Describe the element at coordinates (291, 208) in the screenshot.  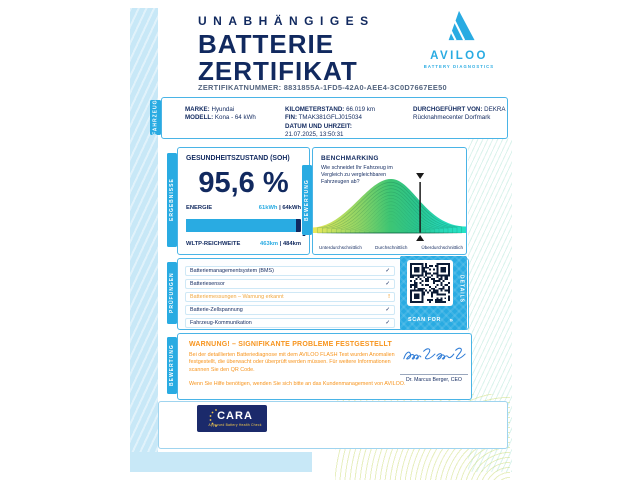
I see `energy-total: 64kWh` at that location.